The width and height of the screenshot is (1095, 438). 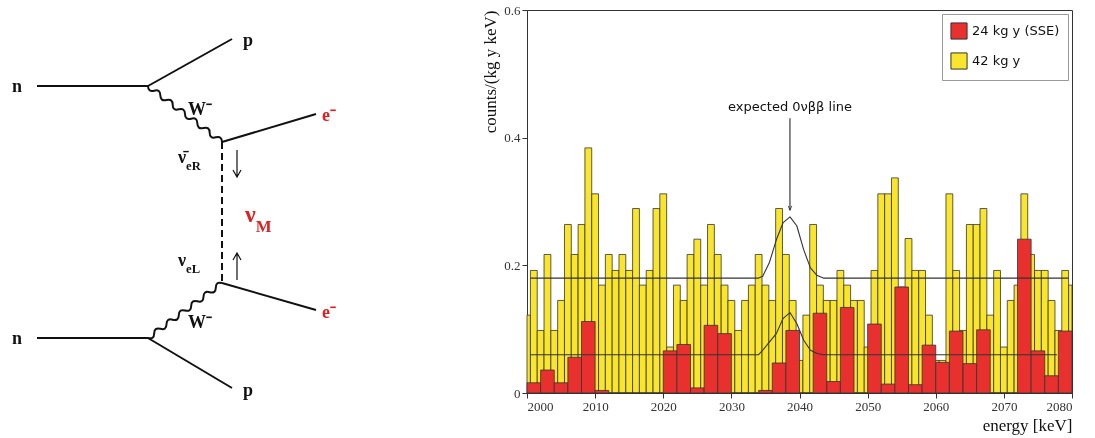 What do you see at coordinates (800, 406) in the screenshot?
I see `x-tick-label: 2040` at bounding box center [800, 406].